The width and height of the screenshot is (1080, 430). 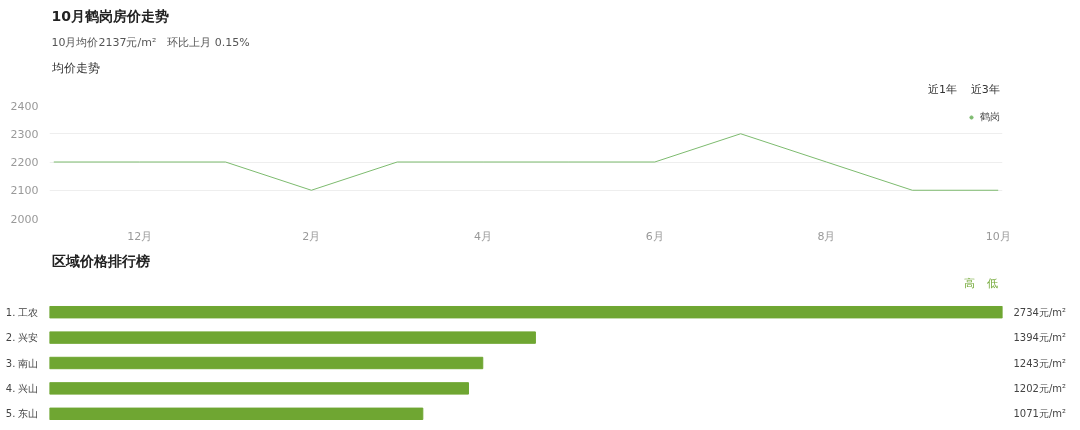 What do you see at coordinates (1040, 363) in the screenshot?
I see `data-label: 1243元/m²` at bounding box center [1040, 363].